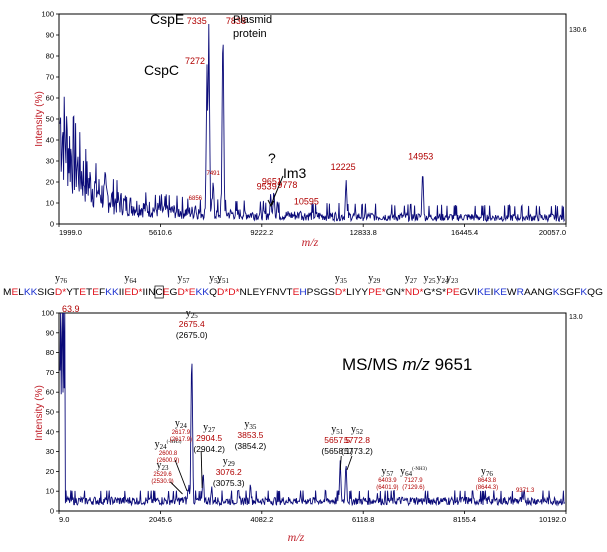 The height and width of the screenshot is (552, 607). What do you see at coordinates (209, 449) in the screenshot?
I see `peak-mz-calculated: (2904.2)` at bounding box center [209, 449].